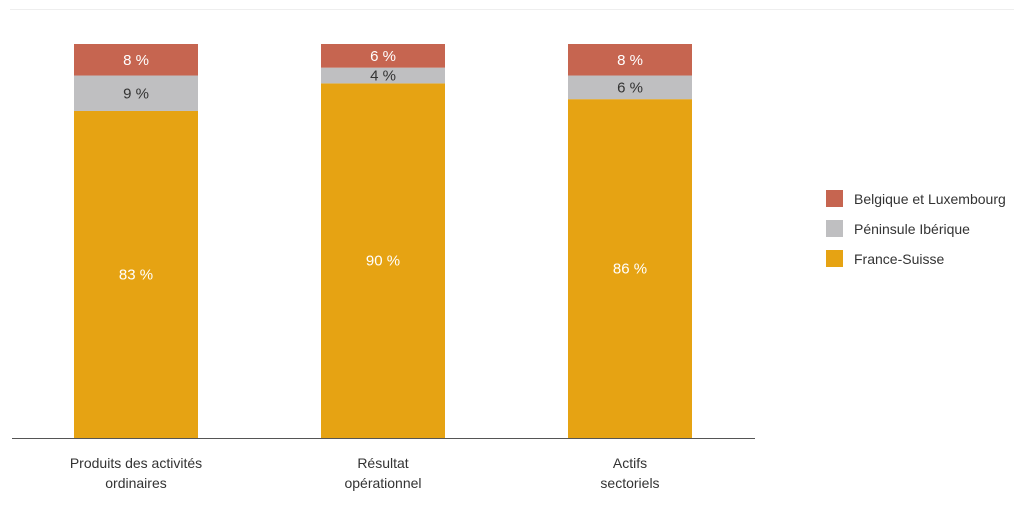  What do you see at coordinates (930, 199) in the screenshot?
I see `legend-label-belgique-et-luxembourg: Belgique et Luxembourg` at bounding box center [930, 199].